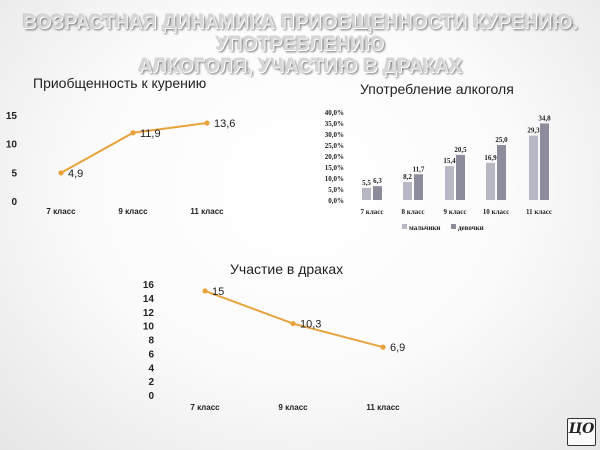 The height and width of the screenshot is (450, 600). What do you see at coordinates (334, 146) in the screenshot?
I see `alcohol-y-tick: 25,0%` at bounding box center [334, 146].